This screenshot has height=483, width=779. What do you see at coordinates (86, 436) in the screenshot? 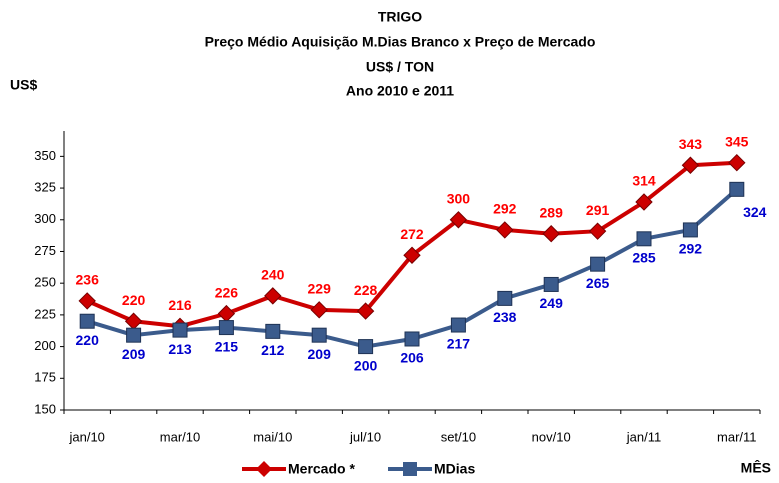
I see `x-tick-label: jan/10` at bounding box center [86, 436].